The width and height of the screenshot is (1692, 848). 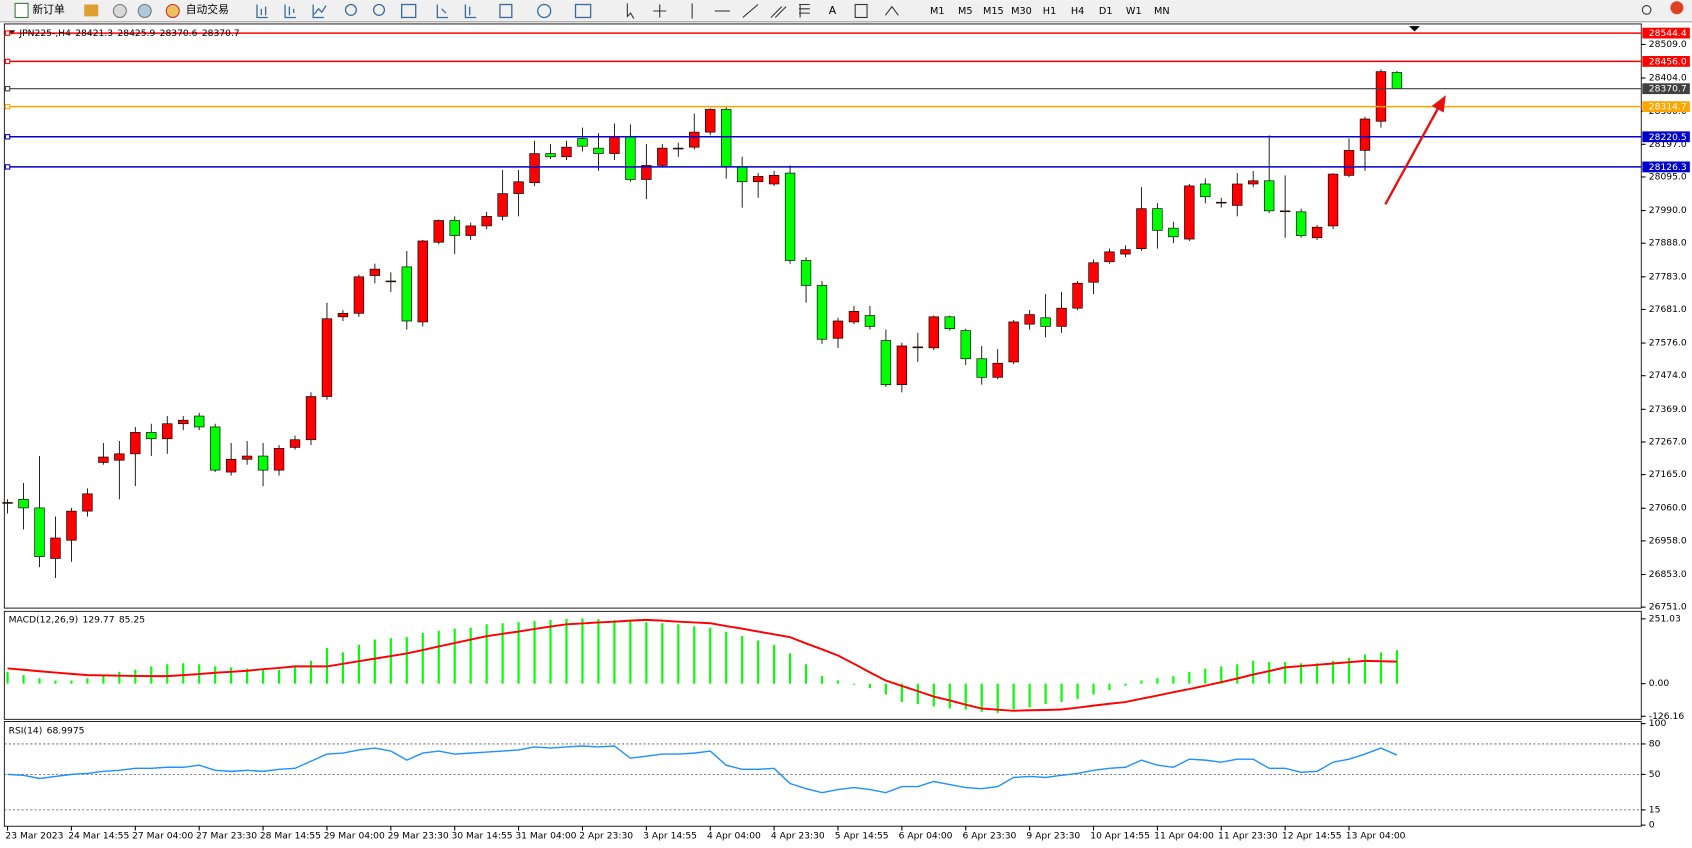 I want to click on x-tick-label: 13 Apr 04:00, so click(x=1376, y=835).